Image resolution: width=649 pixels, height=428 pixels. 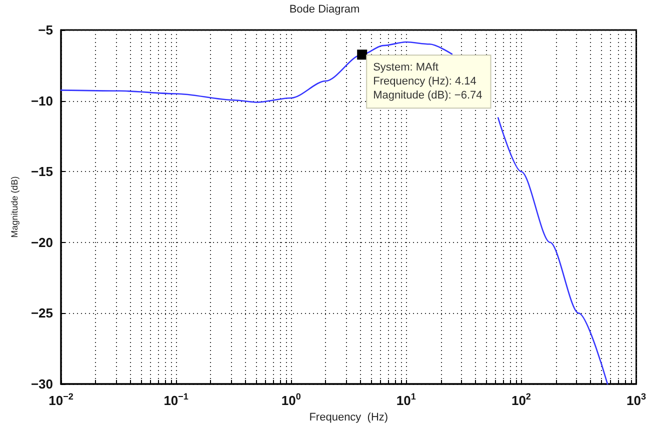 What do you see at coordinates (41, 384) in the screenshot?
I see `y-tick-label: −30` at bounding box center [41, 384].